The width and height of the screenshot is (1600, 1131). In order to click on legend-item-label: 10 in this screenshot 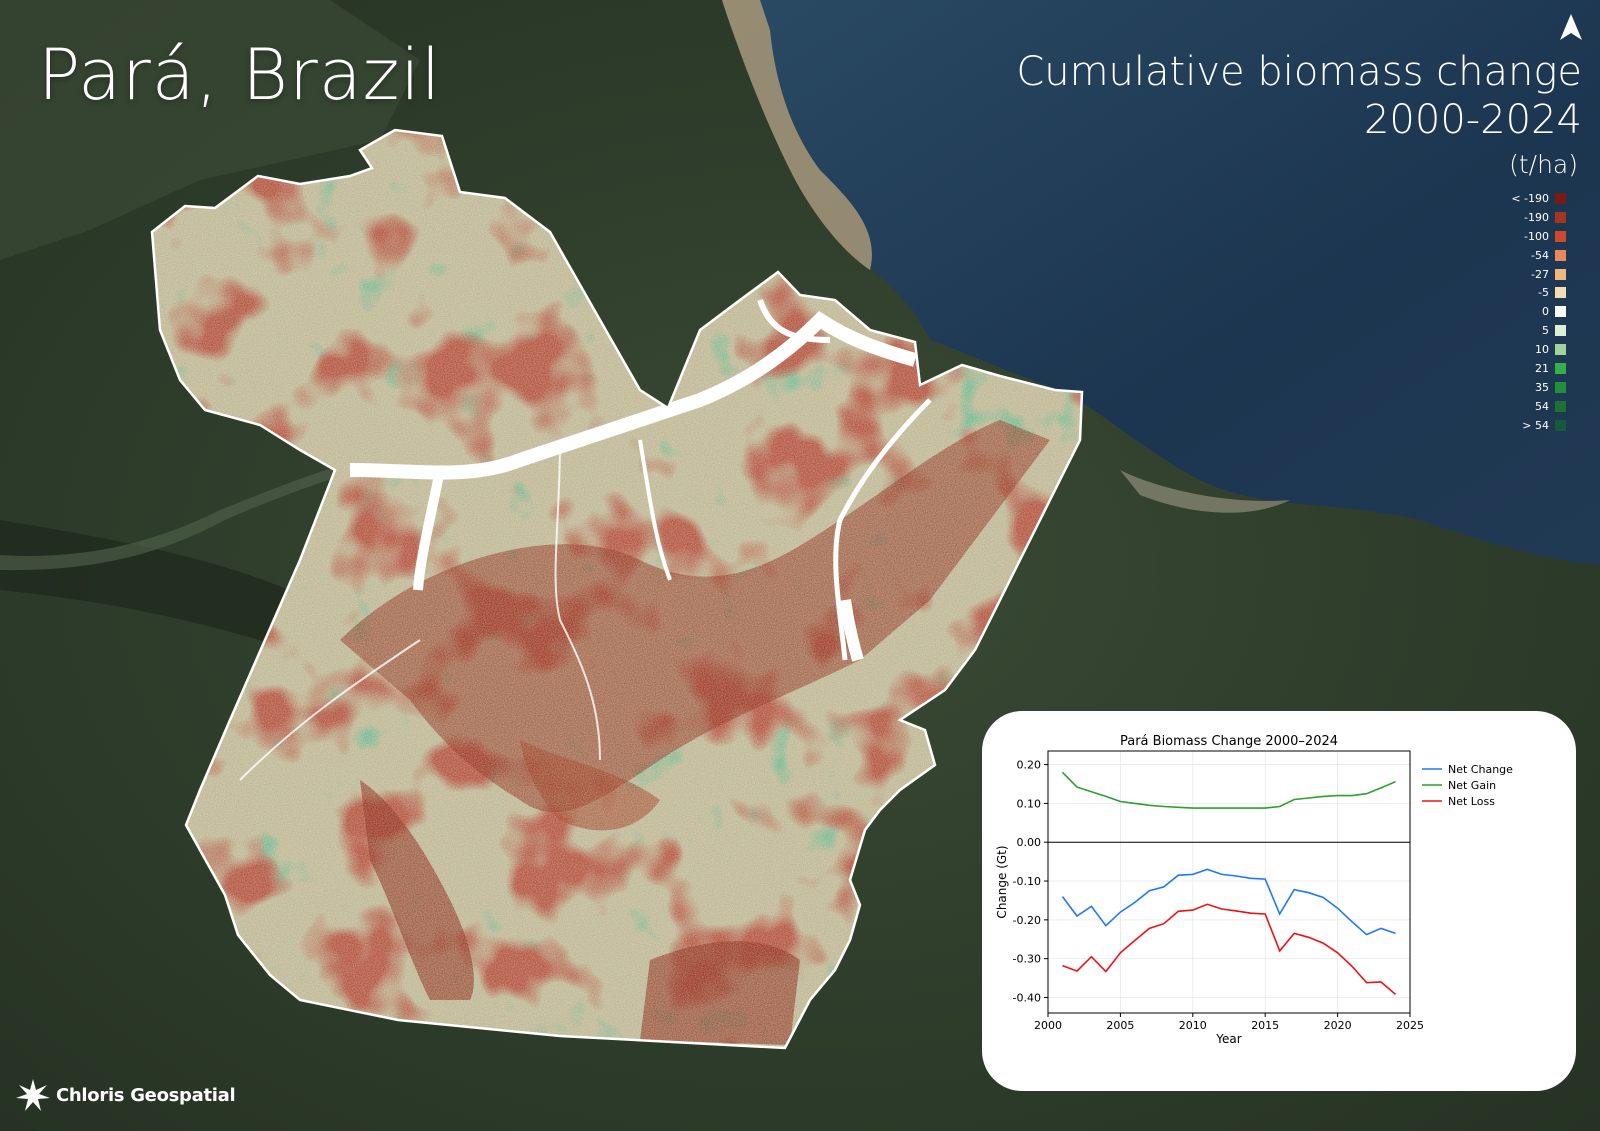, I will do `click(1542, 350)`.